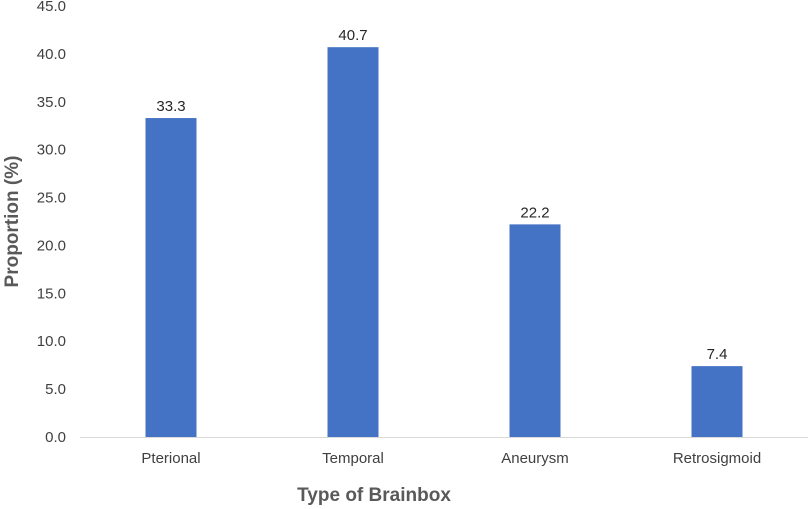 Image resolution: width=810 pixels, height=509 pixels. I want to click on bar-data-label: 40.7, so click(352, 35).